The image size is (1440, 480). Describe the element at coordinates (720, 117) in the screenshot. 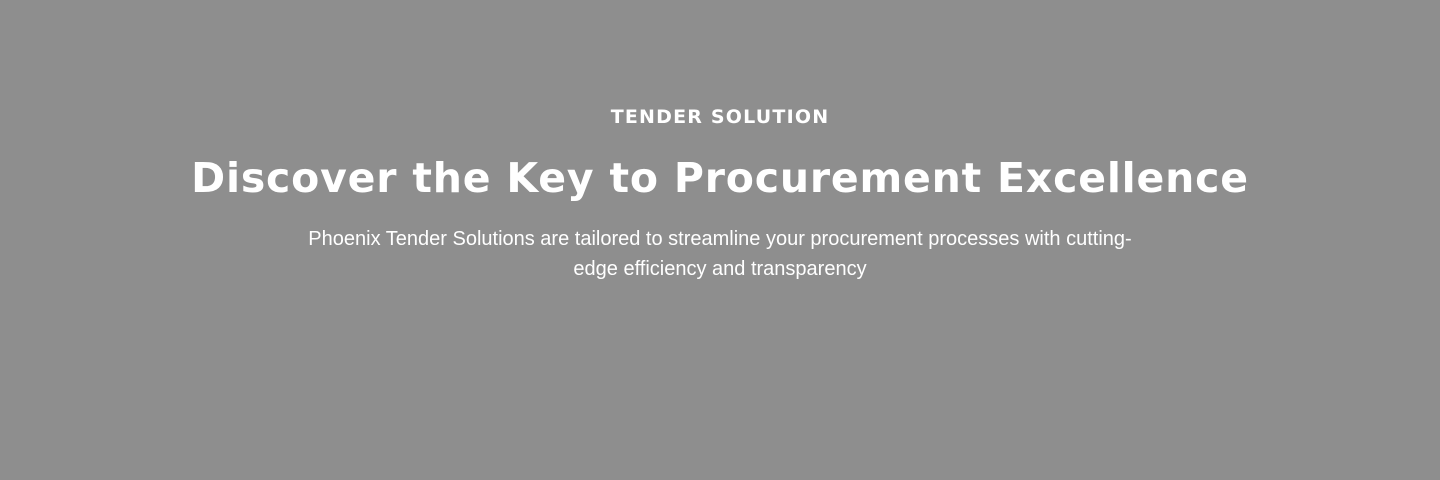

I see `section-eyebrow: TENDER SOLUTION` at that location.